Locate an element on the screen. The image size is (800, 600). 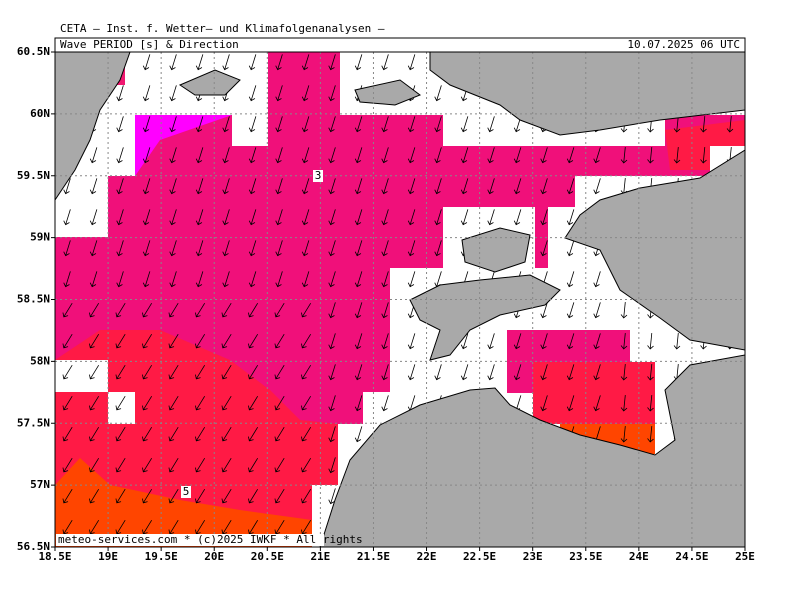
footer-box is located at coordinates (190, 540).